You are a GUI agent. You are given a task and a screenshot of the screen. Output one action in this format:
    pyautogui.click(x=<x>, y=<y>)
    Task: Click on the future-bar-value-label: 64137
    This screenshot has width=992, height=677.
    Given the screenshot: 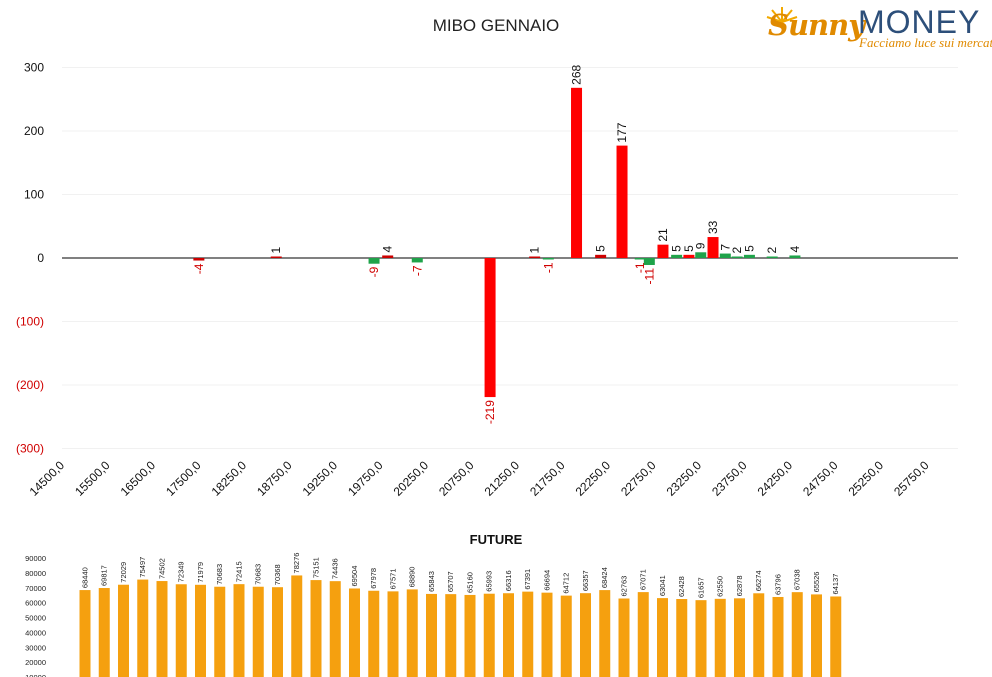 What is the action you would take?
    pyautogui.click(x=835, y=584)
    